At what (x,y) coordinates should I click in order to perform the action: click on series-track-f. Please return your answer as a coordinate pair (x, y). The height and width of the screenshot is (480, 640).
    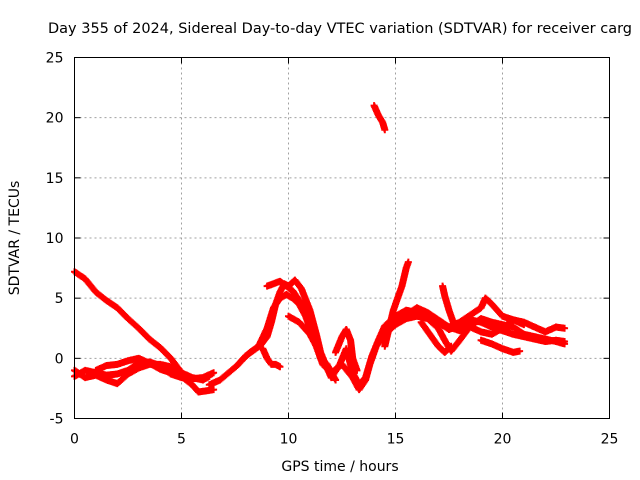
    Looking at the image, I should click on (403, 342).